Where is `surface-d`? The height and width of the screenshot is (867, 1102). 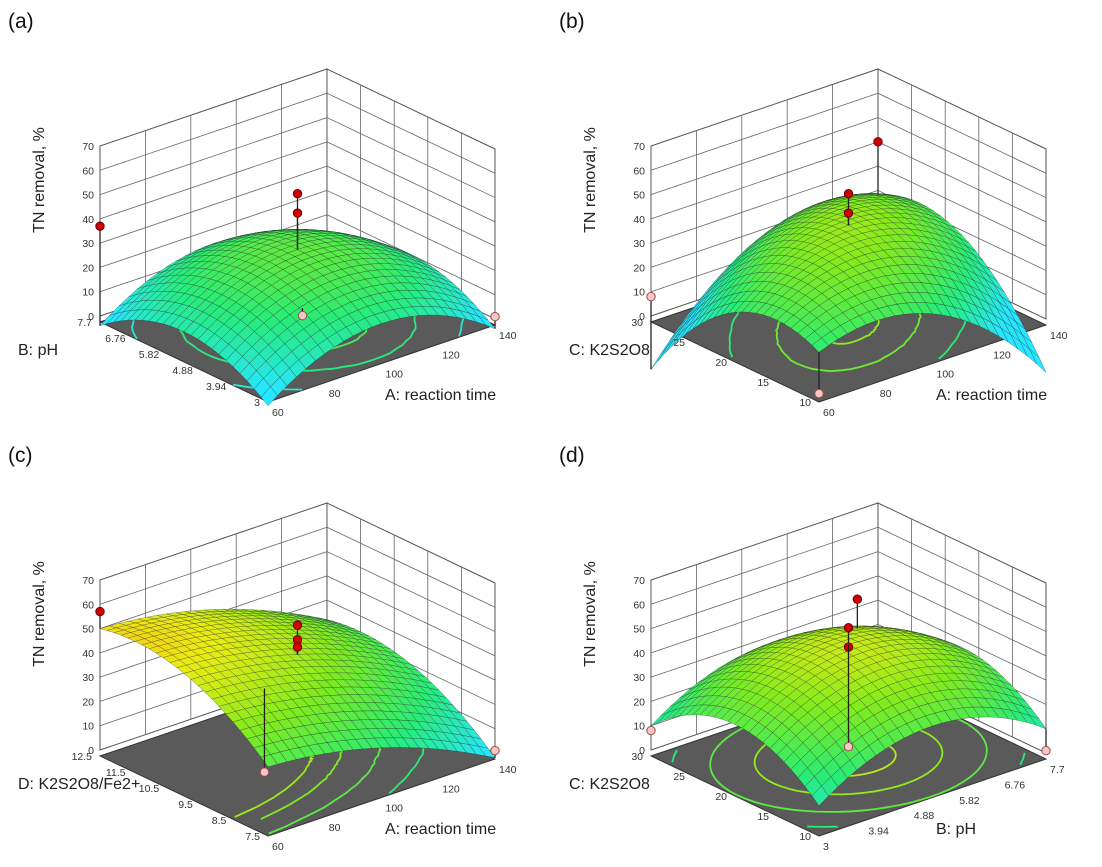 surface-d is located at coordinates (848, 715).